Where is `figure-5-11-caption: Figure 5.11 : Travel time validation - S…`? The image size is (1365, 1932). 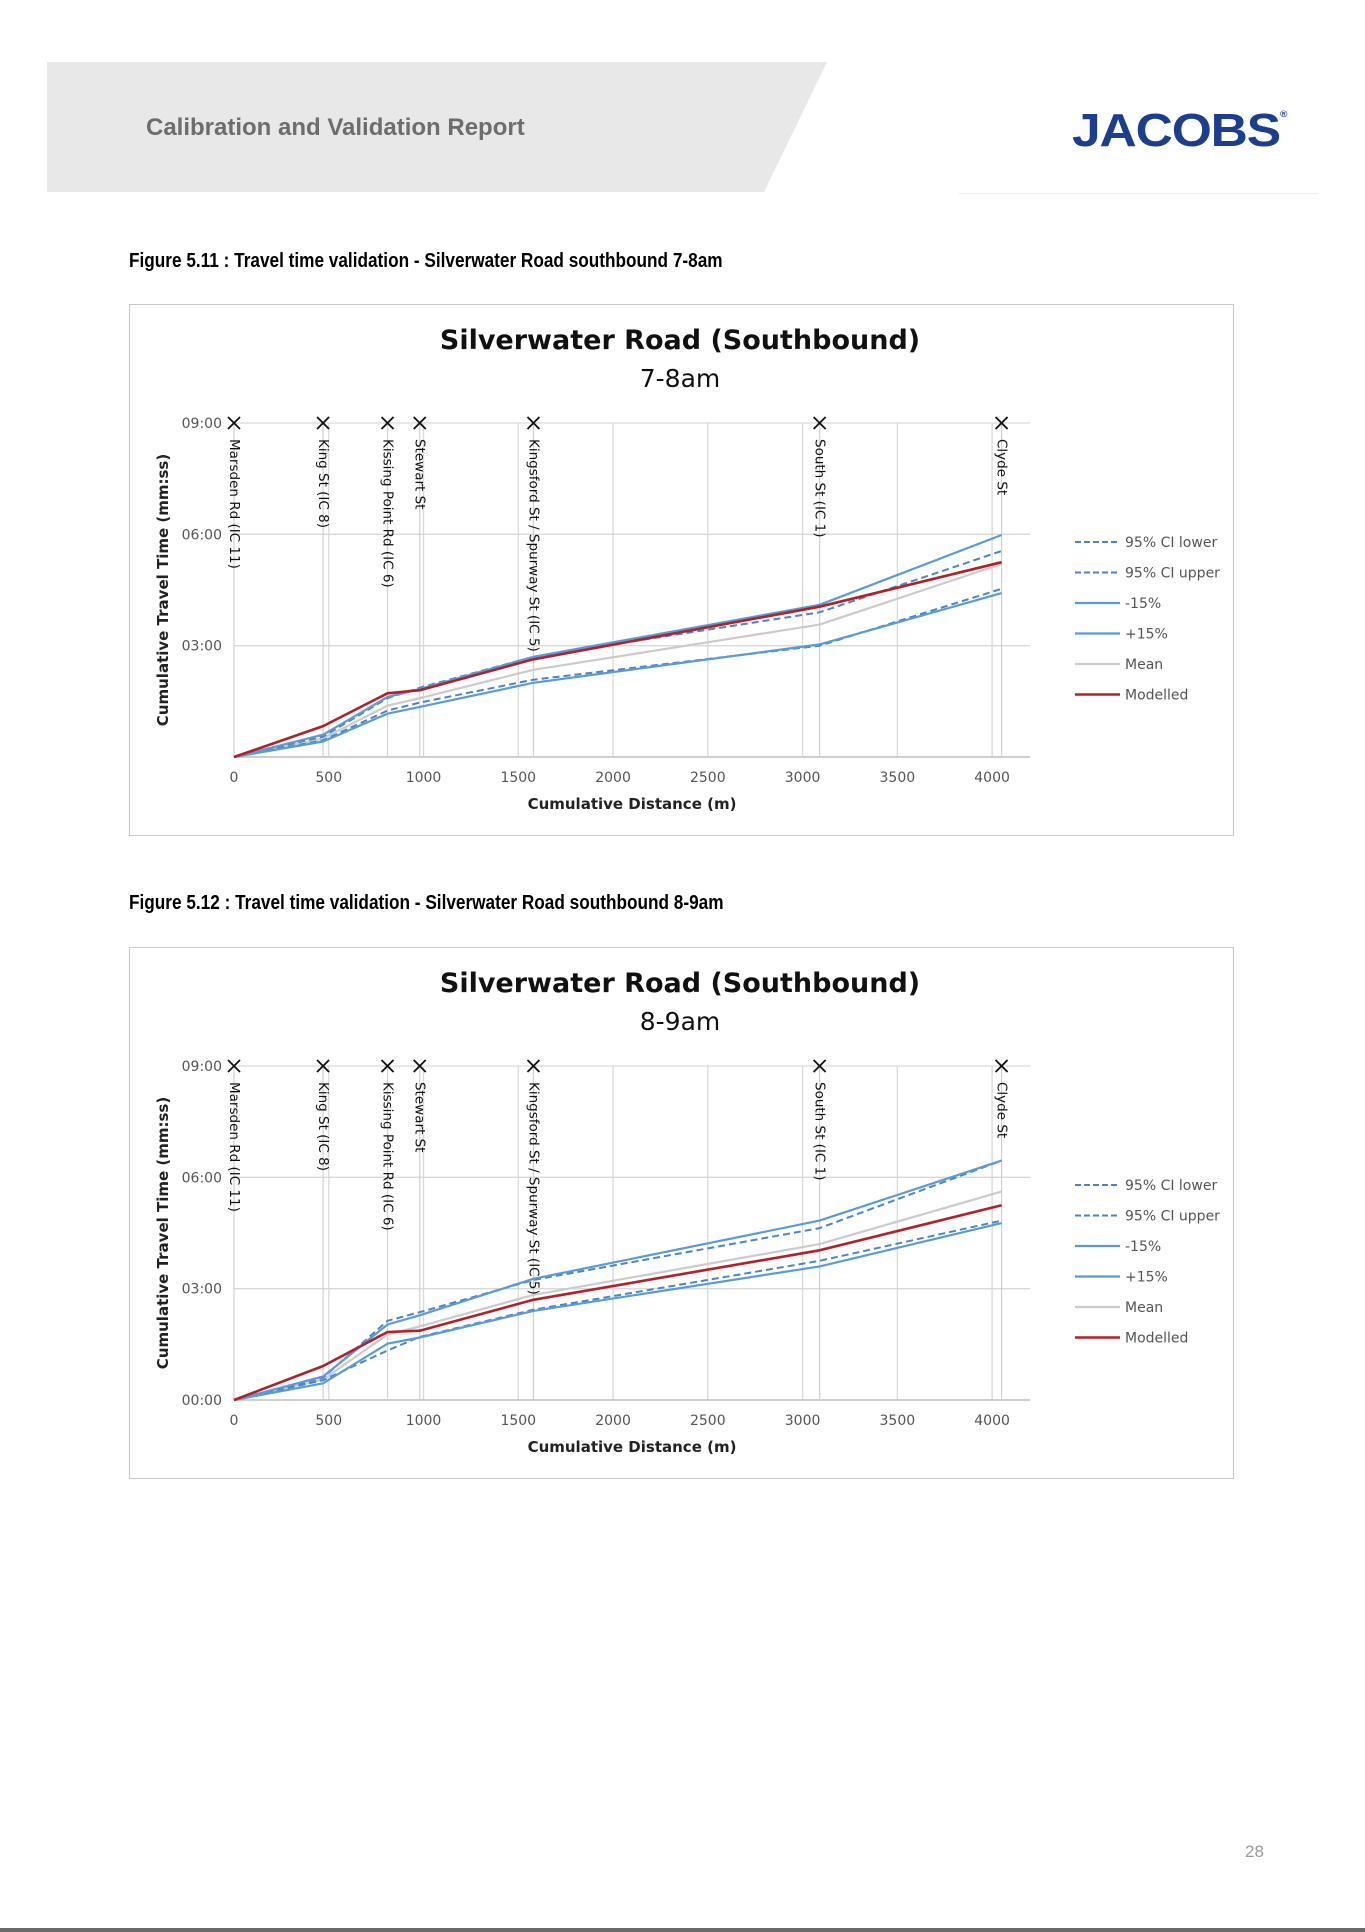
figure-5-11-caption: Figure 5.11 : Travel time validation - S… is located at coordinates (426, 261).